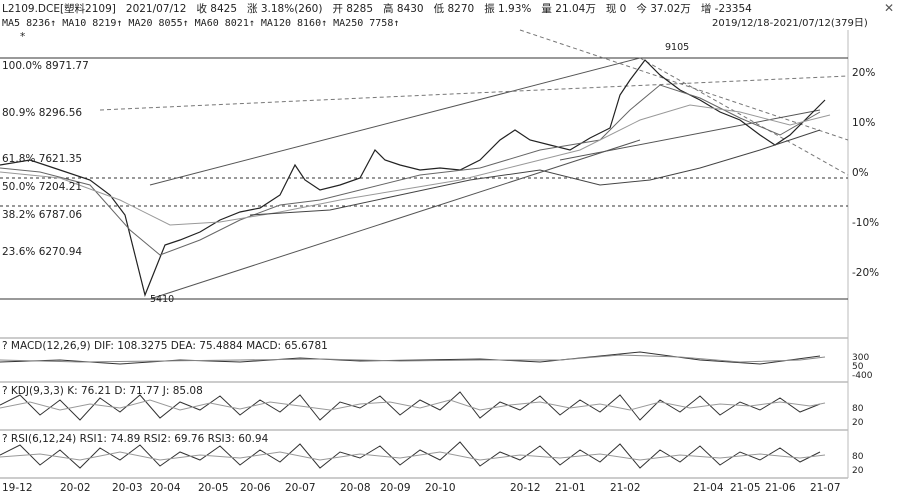 The height and width of the screenshot is (496, 900). Describe the element at coordinates (862, 376) in the screenshot. I see `macd-tick-400: -400` at that location.